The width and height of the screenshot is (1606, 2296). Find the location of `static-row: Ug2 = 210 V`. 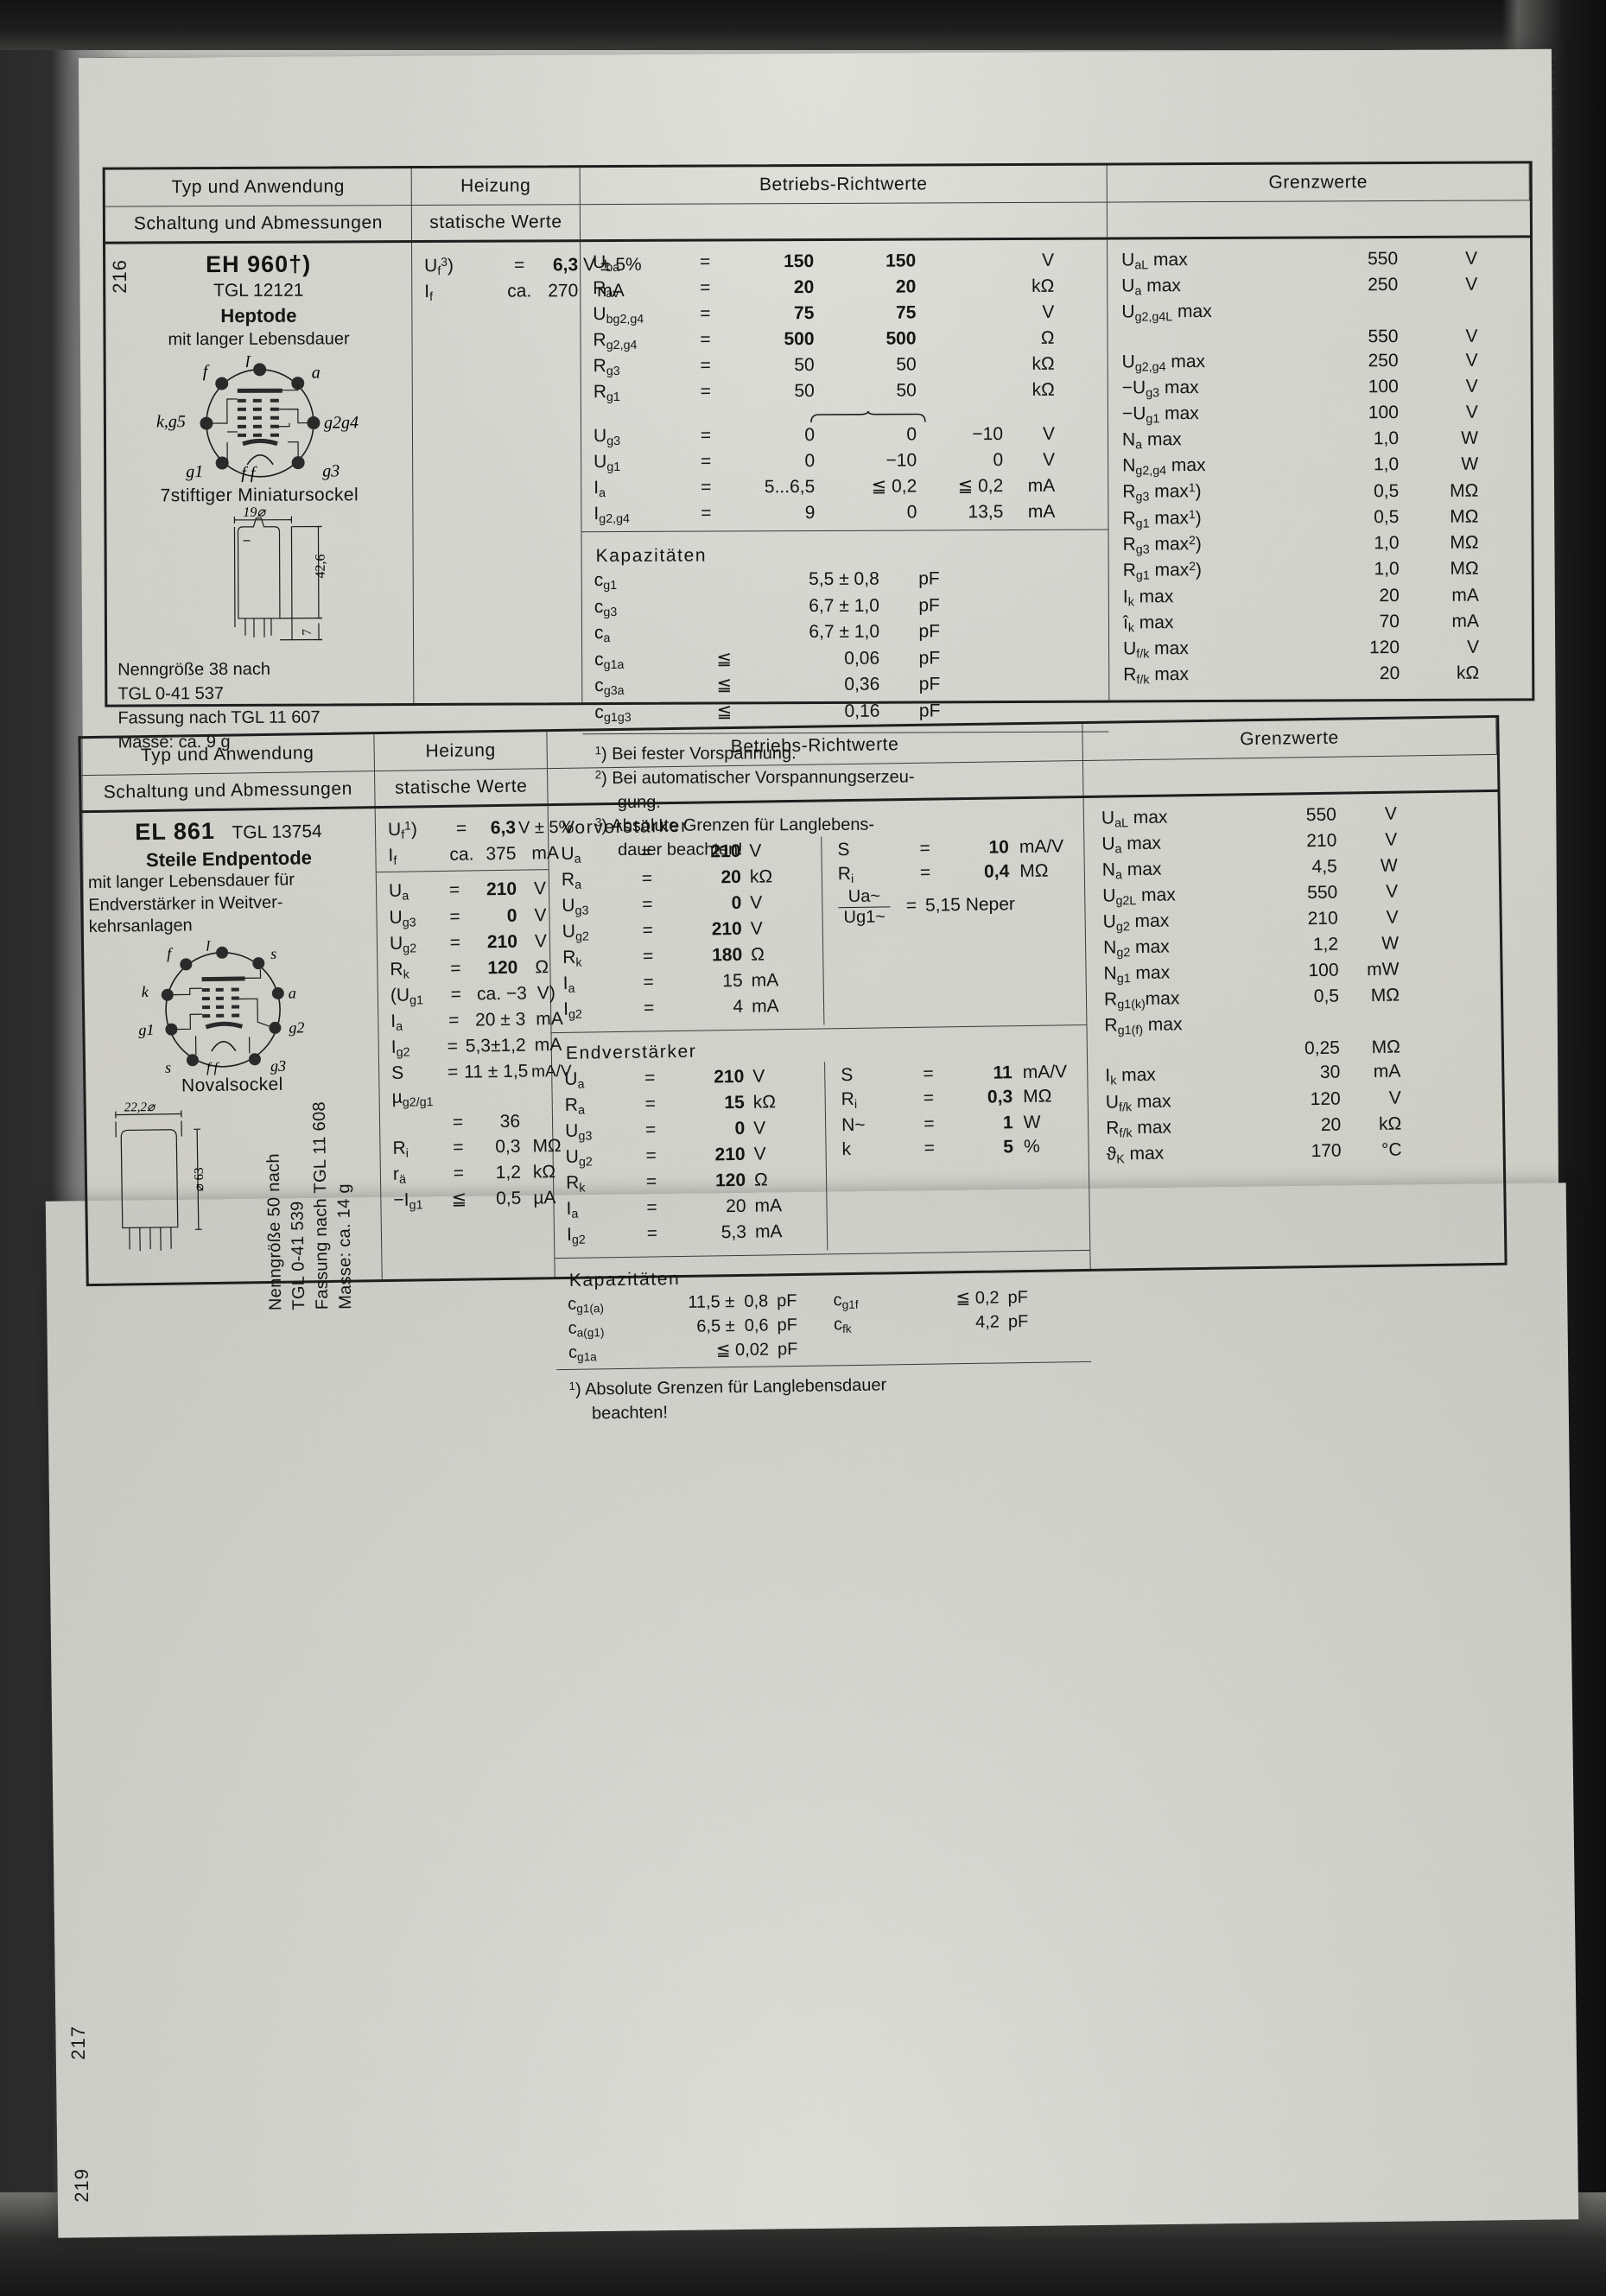

static-row: Ug2 = 210 V is located at coordinates (468, 943).